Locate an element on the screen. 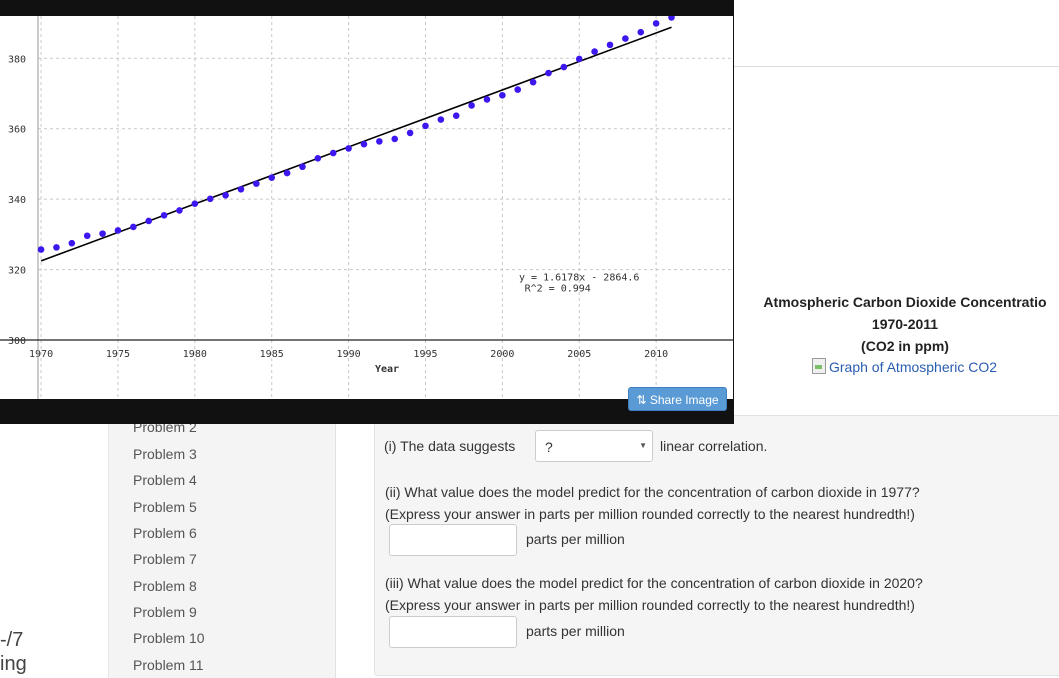  header-divider is located at coordinates (896, 66).